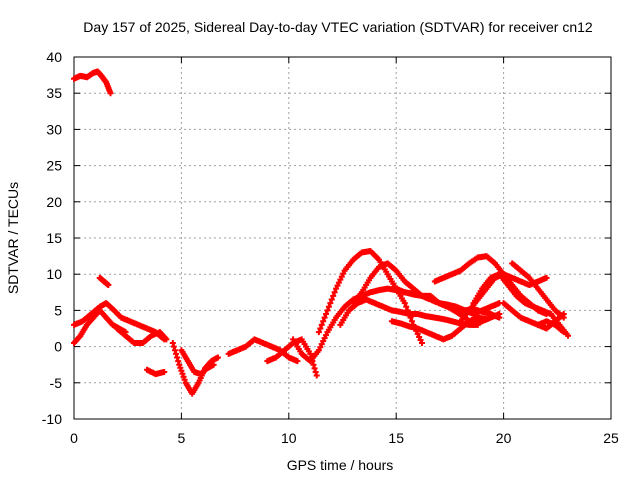  What do you see at coordinates (54, 129) in the screenshot?
I see `y-tick-label: 30` at bounding box center [54, 129].